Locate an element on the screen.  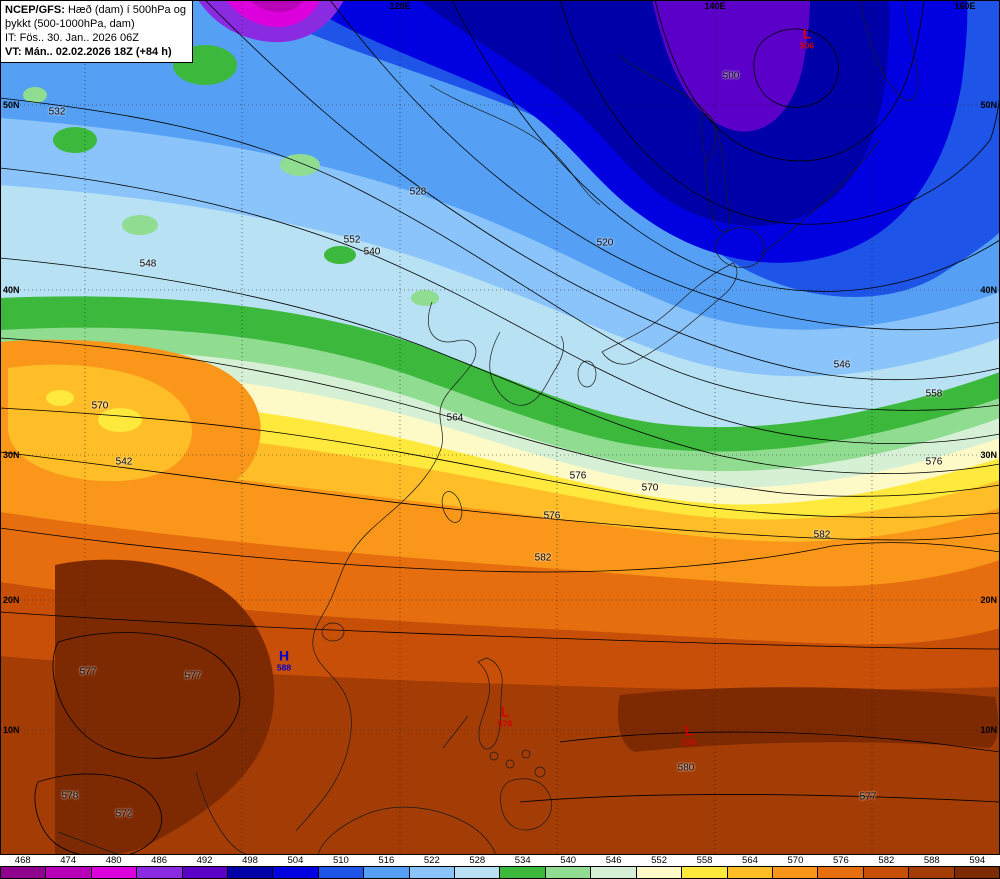
colorbar-value: 582 is located at coordinates (886, 860).